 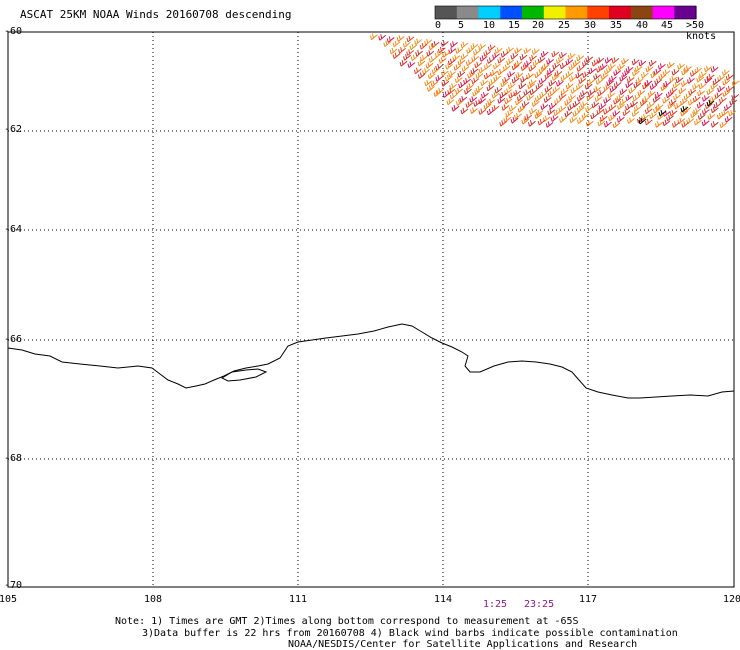 What do you see at coordinates (13, 31) in the screenshot?
I see `y-tick: -60` at bounding box center [13, 31].